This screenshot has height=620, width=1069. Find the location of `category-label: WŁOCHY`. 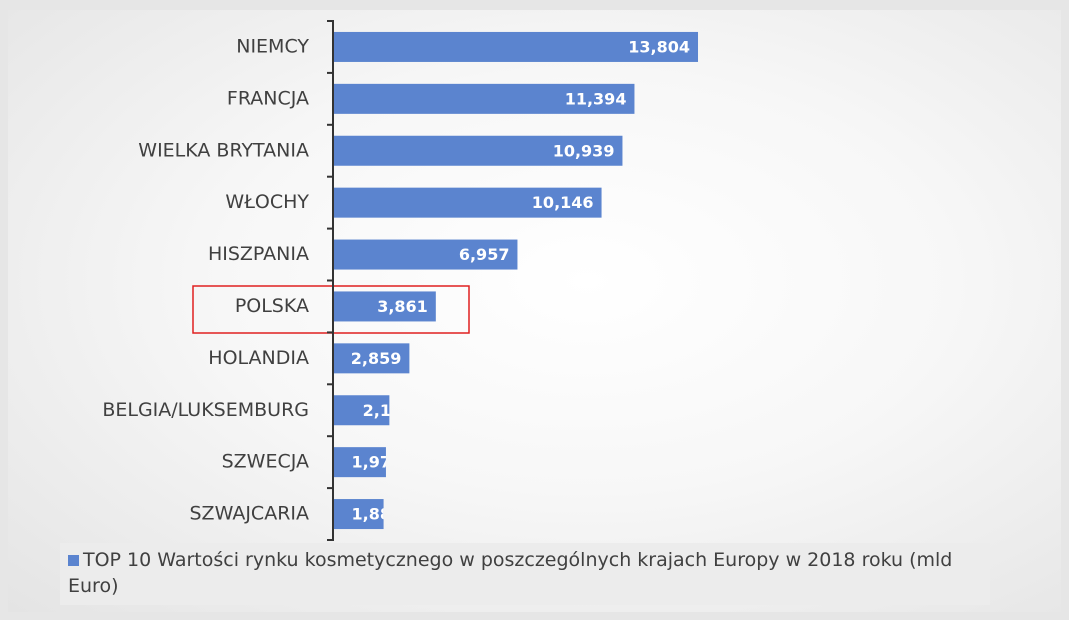

category-label: WŁOCHY is located at coordinates (267, 202).